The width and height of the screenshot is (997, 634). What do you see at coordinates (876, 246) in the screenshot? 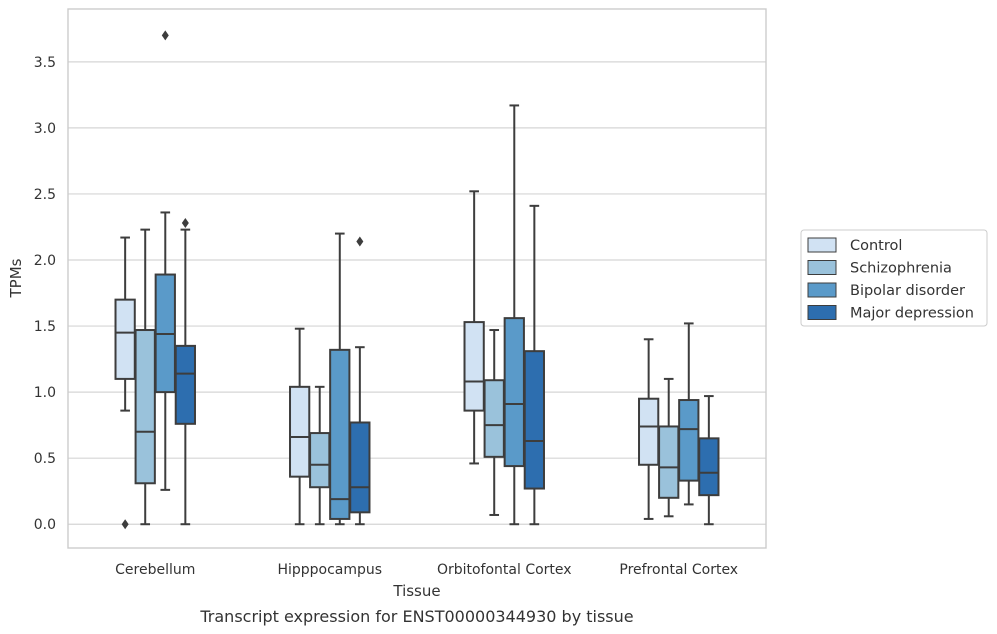
I see `legend-label: Control` at bounding box center [876, 246].